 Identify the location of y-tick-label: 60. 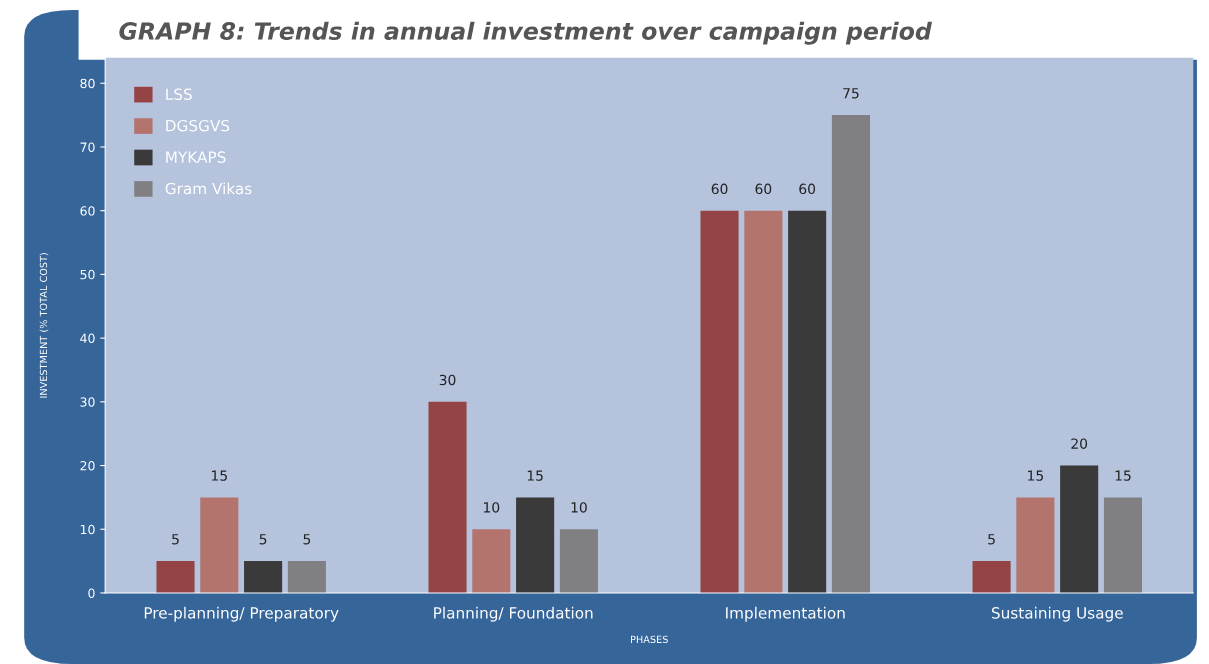
(87, 211).